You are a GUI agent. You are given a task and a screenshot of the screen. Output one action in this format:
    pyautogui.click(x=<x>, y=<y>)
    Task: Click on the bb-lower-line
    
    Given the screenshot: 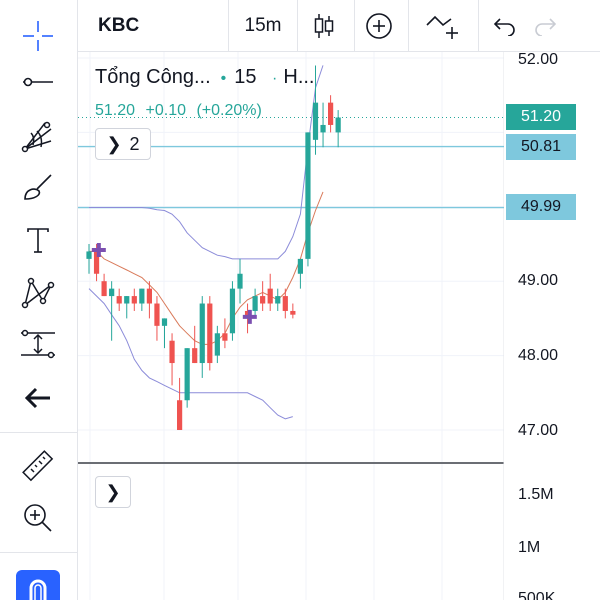 What is the action you would take?
    pyautogui.click(x=190, y=354)
    